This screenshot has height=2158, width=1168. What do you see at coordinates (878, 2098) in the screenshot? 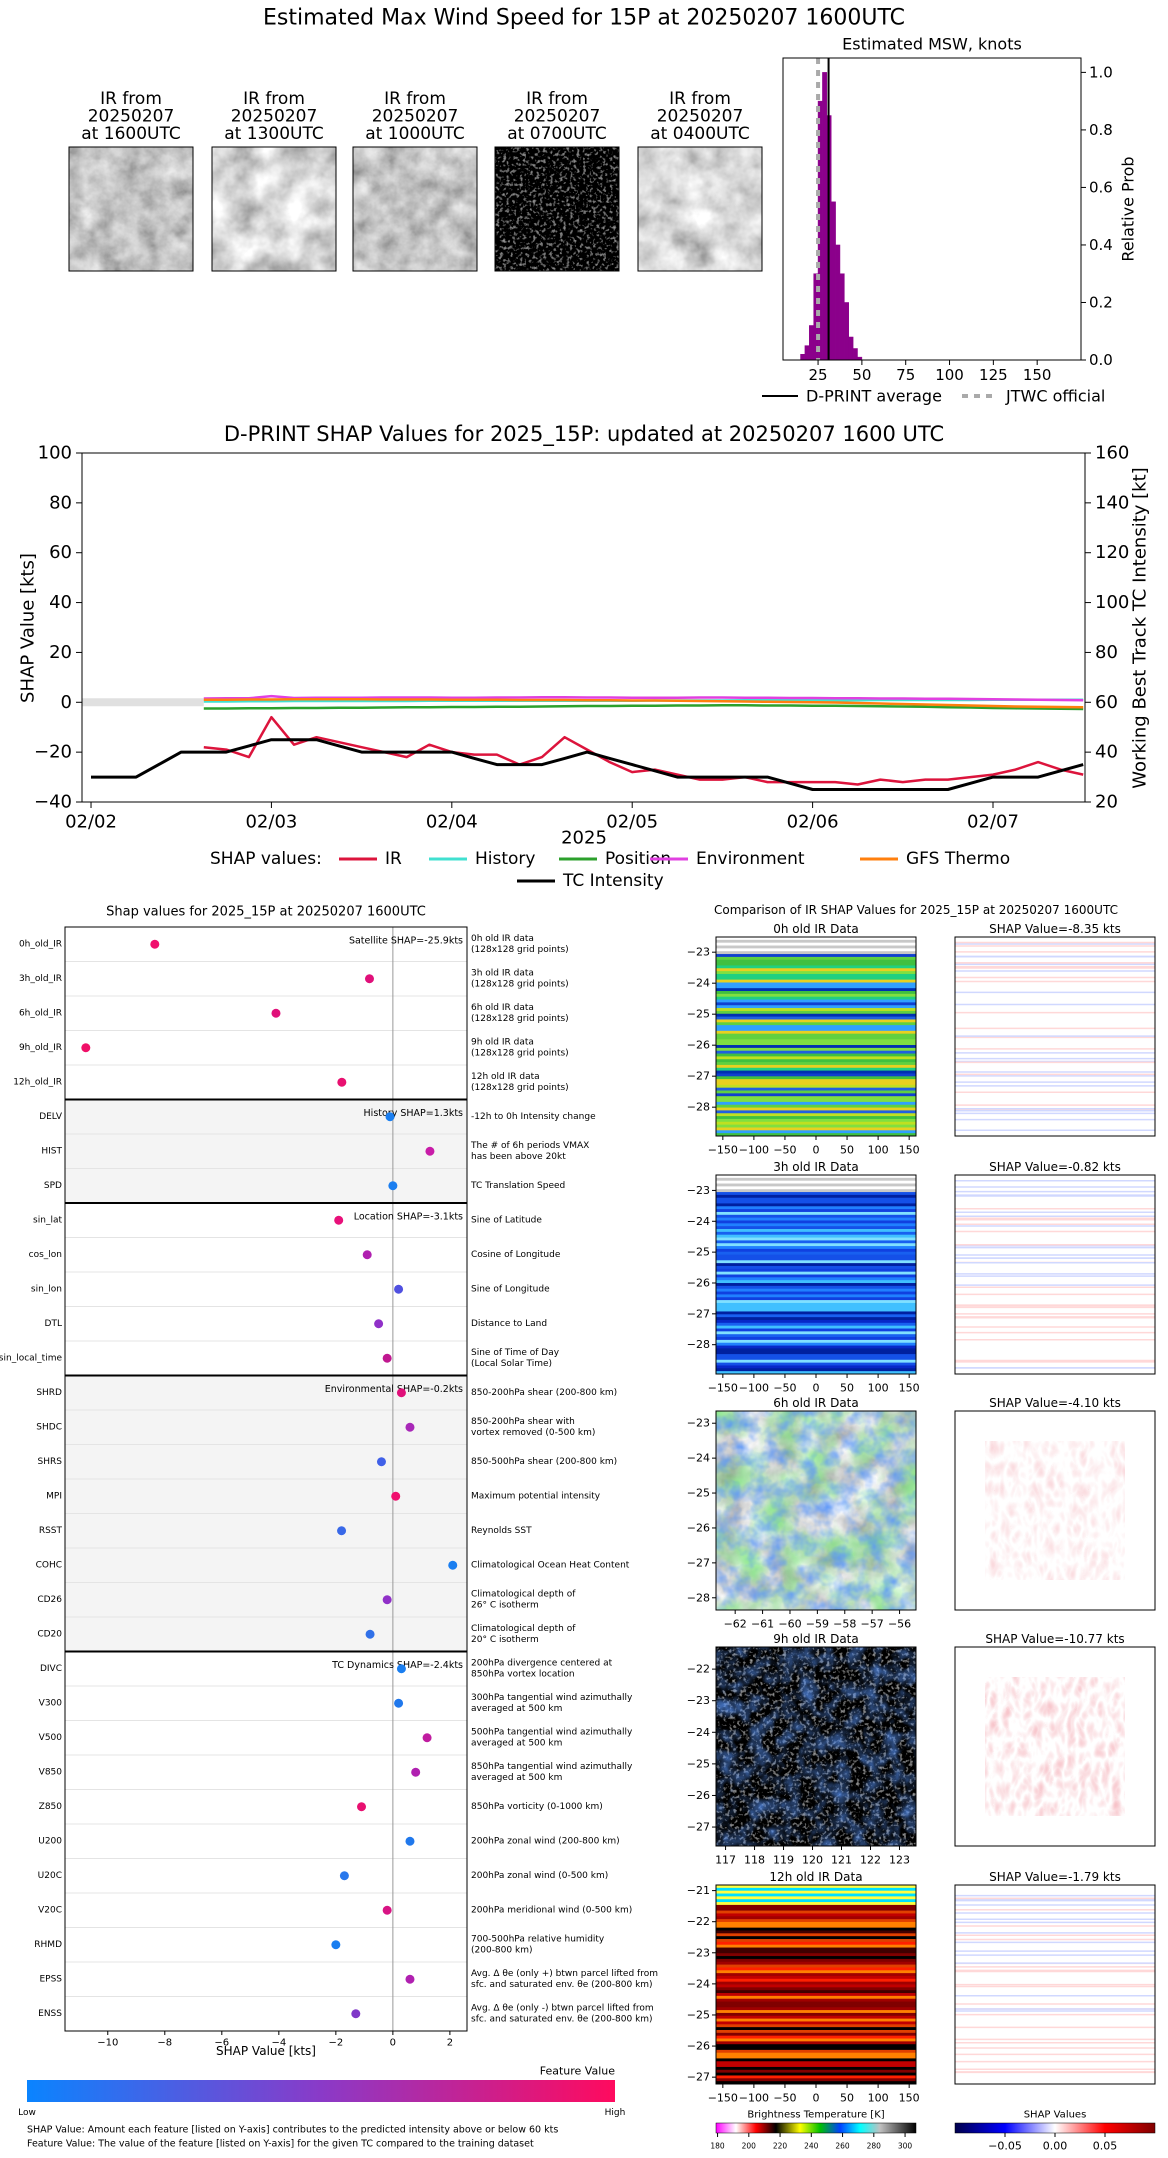
I see `x-tick-label: 100` at bounding box center [878, 2098].